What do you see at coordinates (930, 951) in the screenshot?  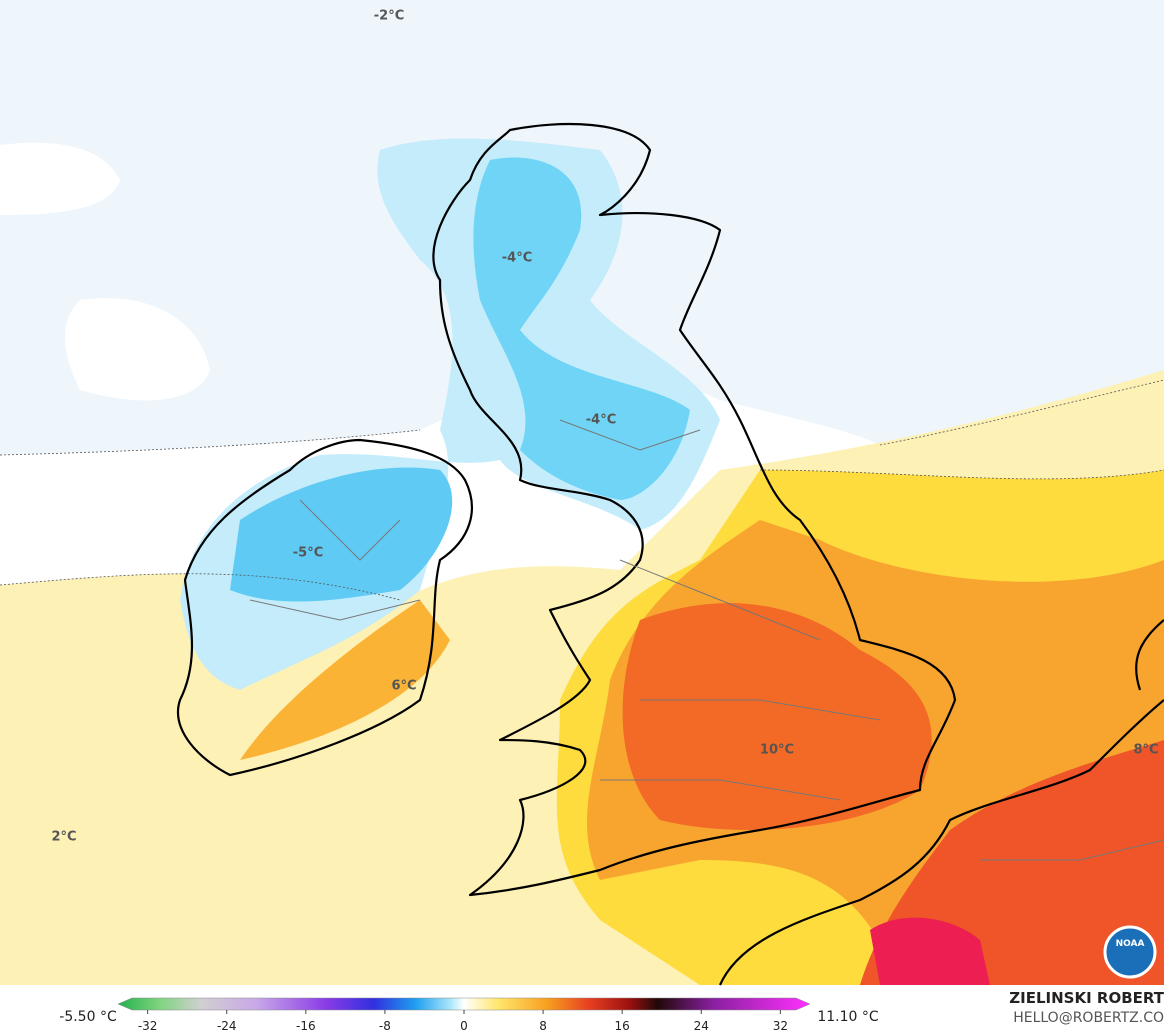 I see `hottest-patch` at bounding box center [930, 951].